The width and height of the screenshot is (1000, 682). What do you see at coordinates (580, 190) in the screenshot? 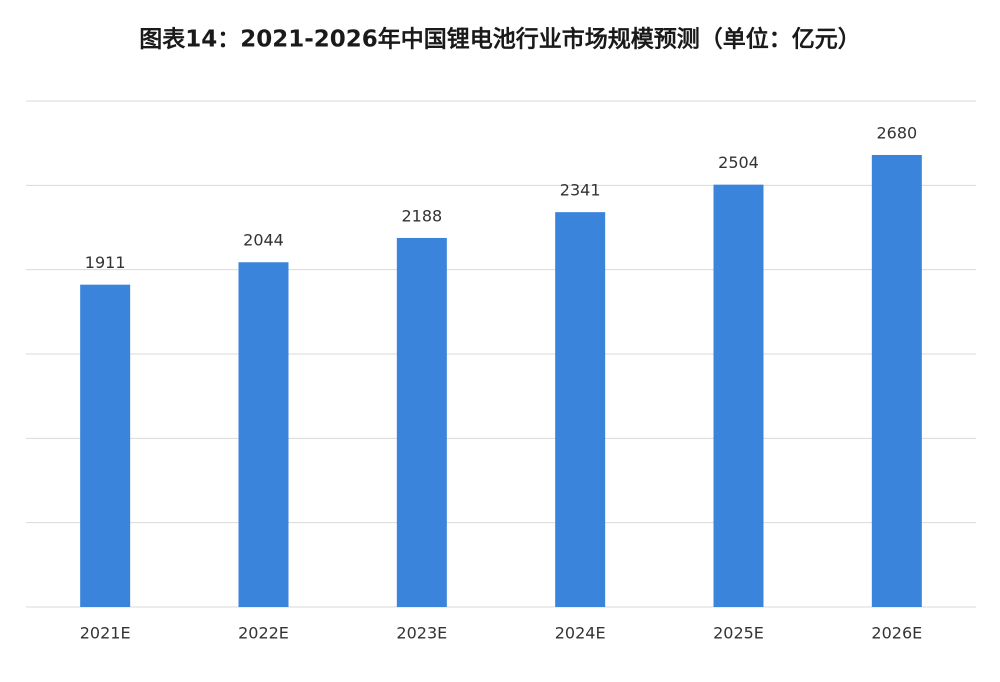
I see `value-label: 2341` at bounding box center [580, 190].